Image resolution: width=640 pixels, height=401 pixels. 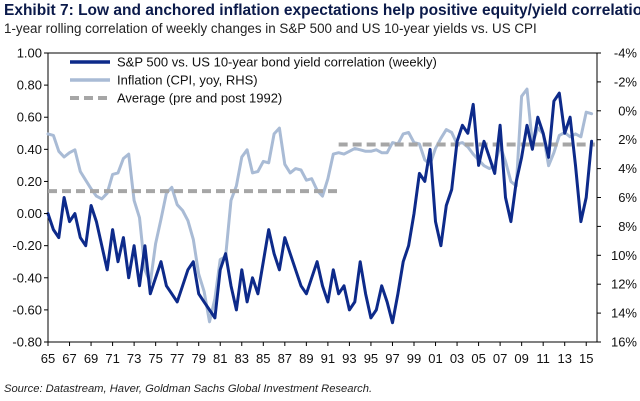 I want to click on x-tick-label: 05, so click(x=478, y=358).